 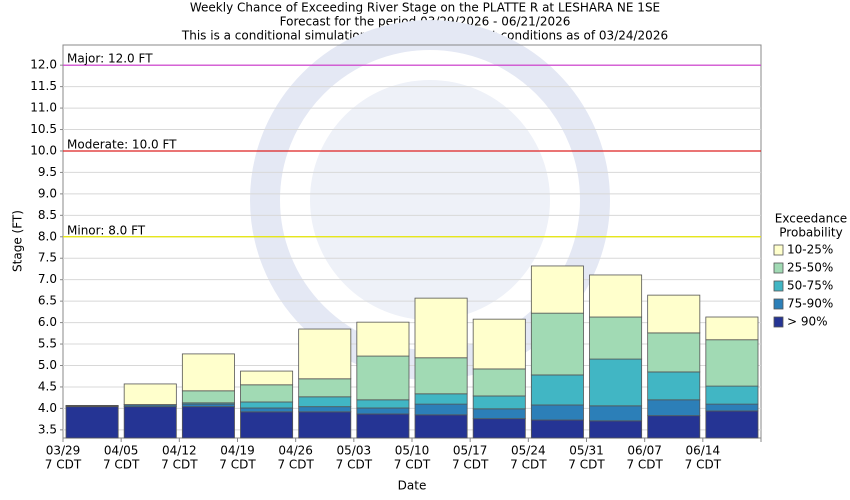 I want to click on x-tick-label: 05/10, so click(x=412, y=451).